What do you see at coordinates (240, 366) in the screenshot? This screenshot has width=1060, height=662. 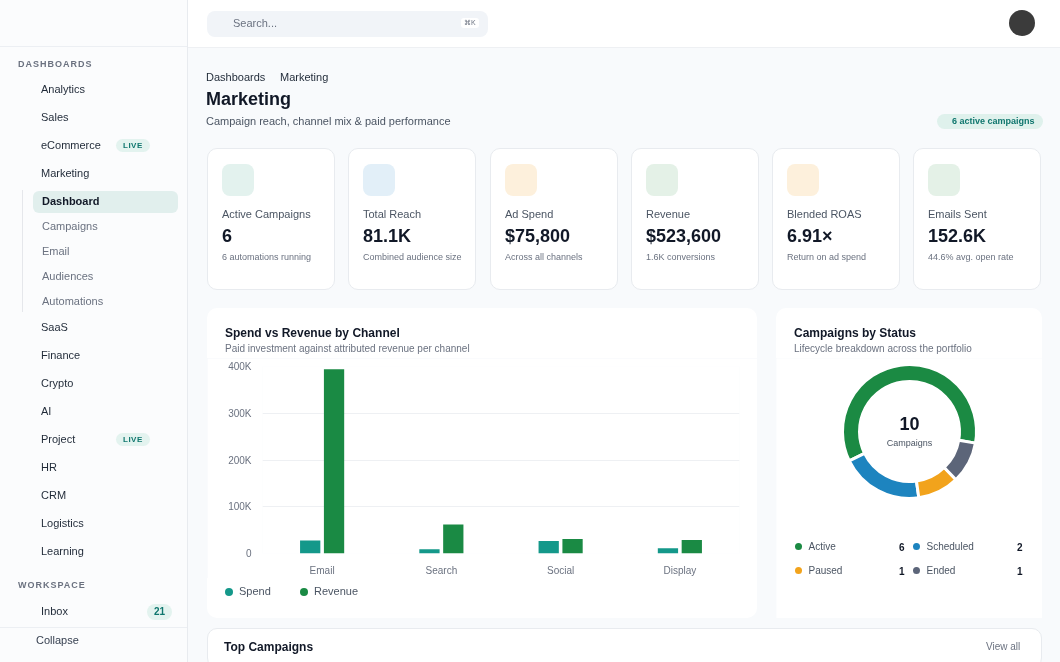 I see `y-tick-label: 400K` at bounding box center [240, 366].